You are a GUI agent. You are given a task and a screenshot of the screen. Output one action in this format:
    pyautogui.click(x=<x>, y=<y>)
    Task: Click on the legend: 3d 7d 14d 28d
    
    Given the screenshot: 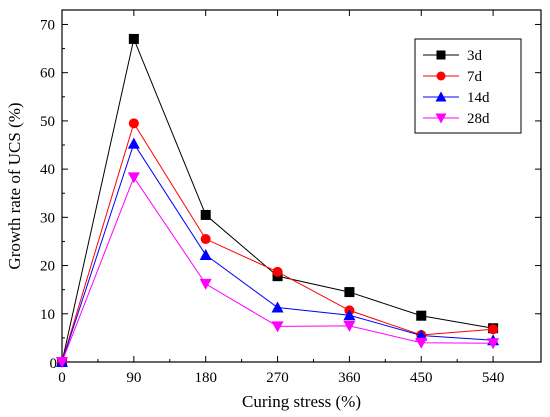 What is the action you would take?
    pyautogui.click(x=468, y=86)
    